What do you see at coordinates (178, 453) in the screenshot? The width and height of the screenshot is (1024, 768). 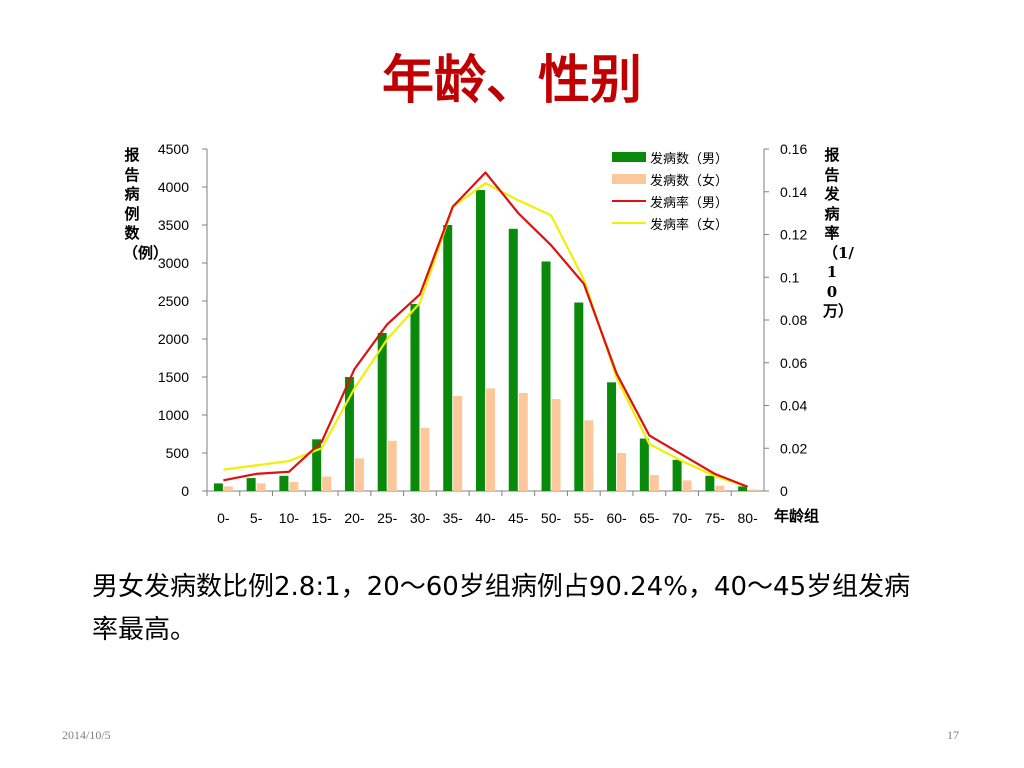 I see `y-left-tick-label: 500` at bounding box center [178, 453].